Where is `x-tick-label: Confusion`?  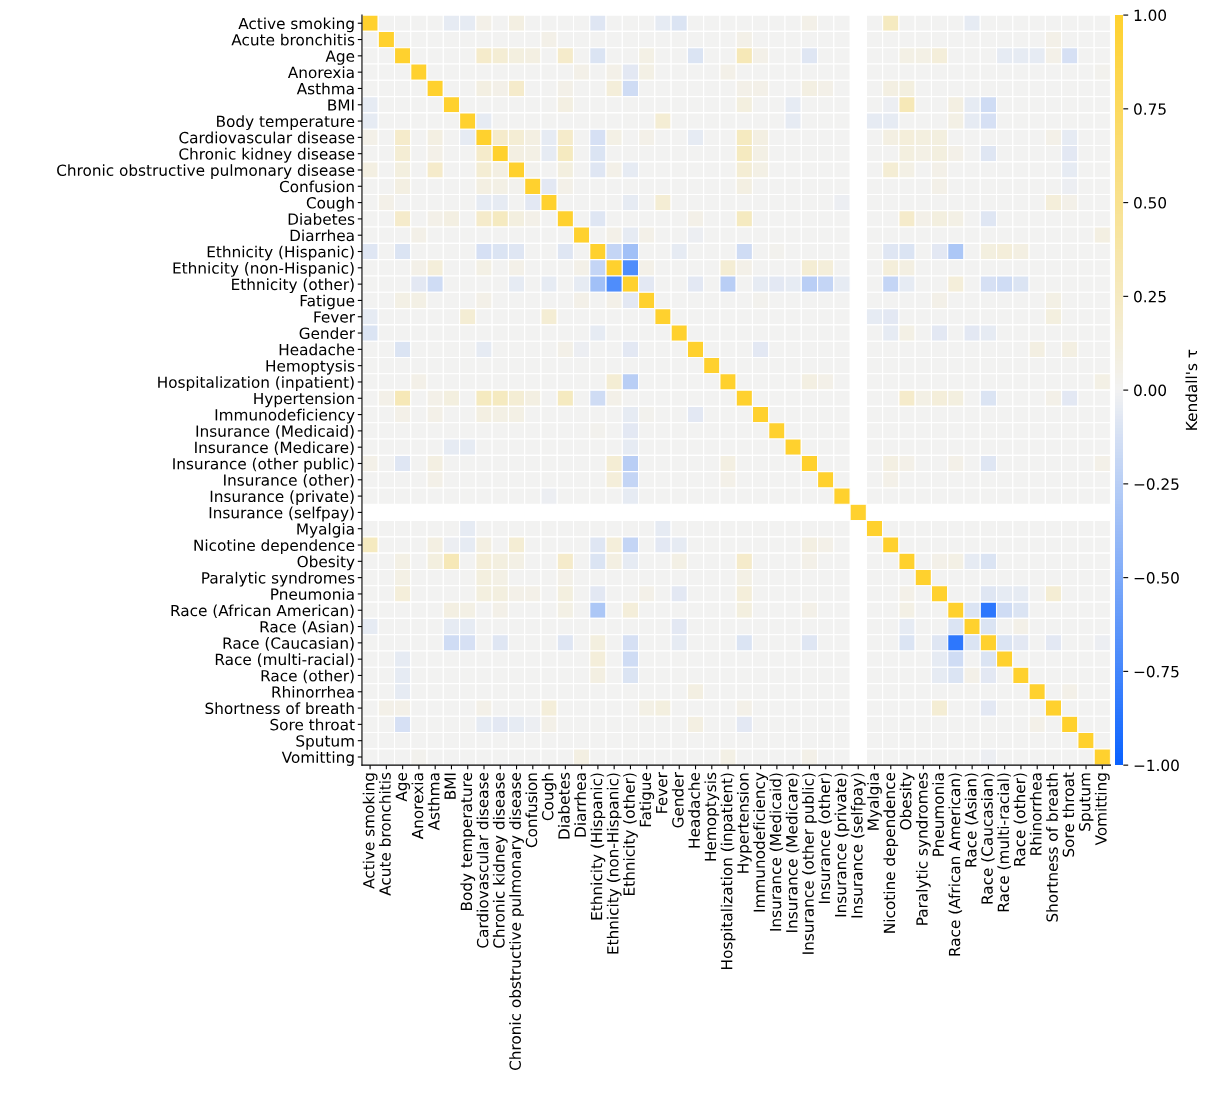 x-tick-label: Confusion is located at coordinates (531, 810).